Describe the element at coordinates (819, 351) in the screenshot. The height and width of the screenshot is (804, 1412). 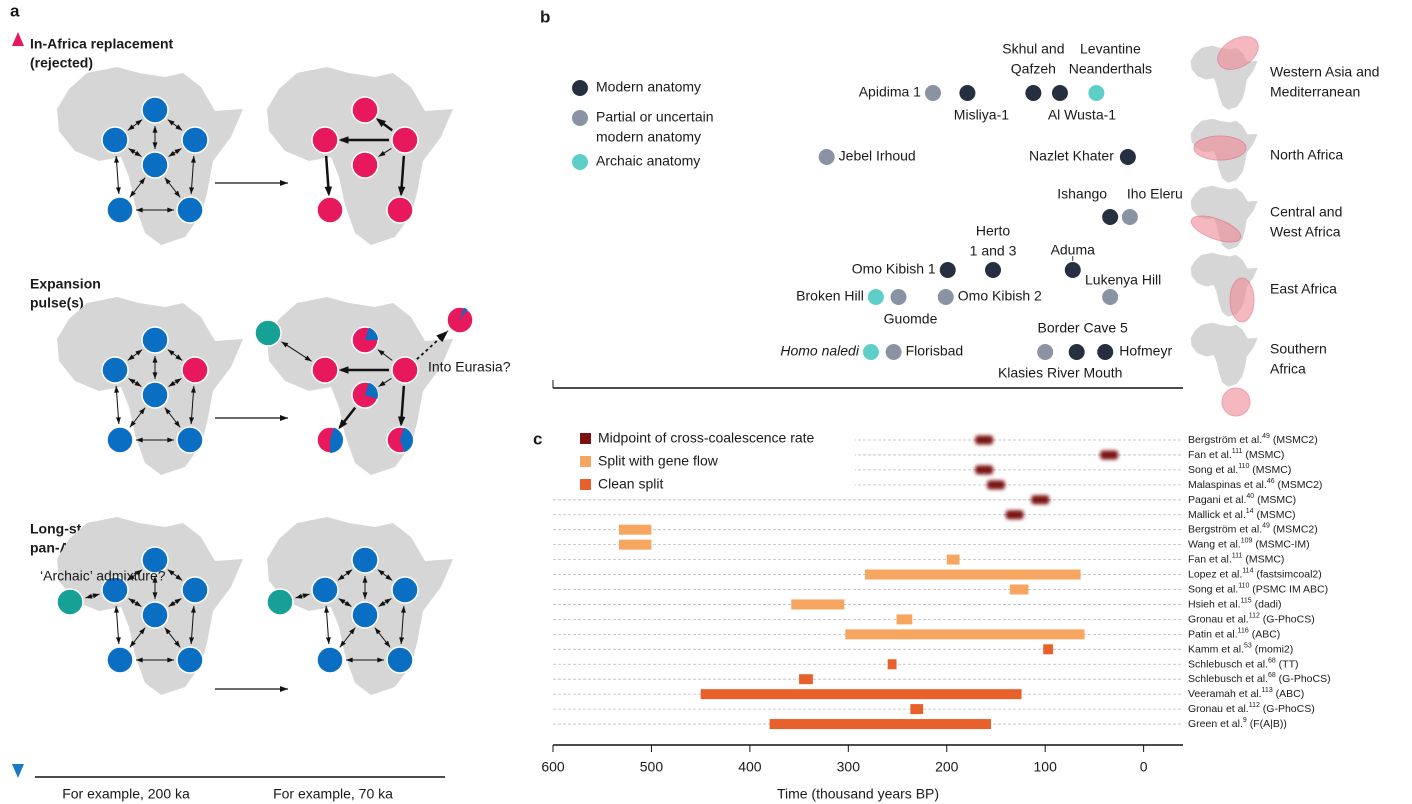
I see `site-name: Homo naledi` at that location.